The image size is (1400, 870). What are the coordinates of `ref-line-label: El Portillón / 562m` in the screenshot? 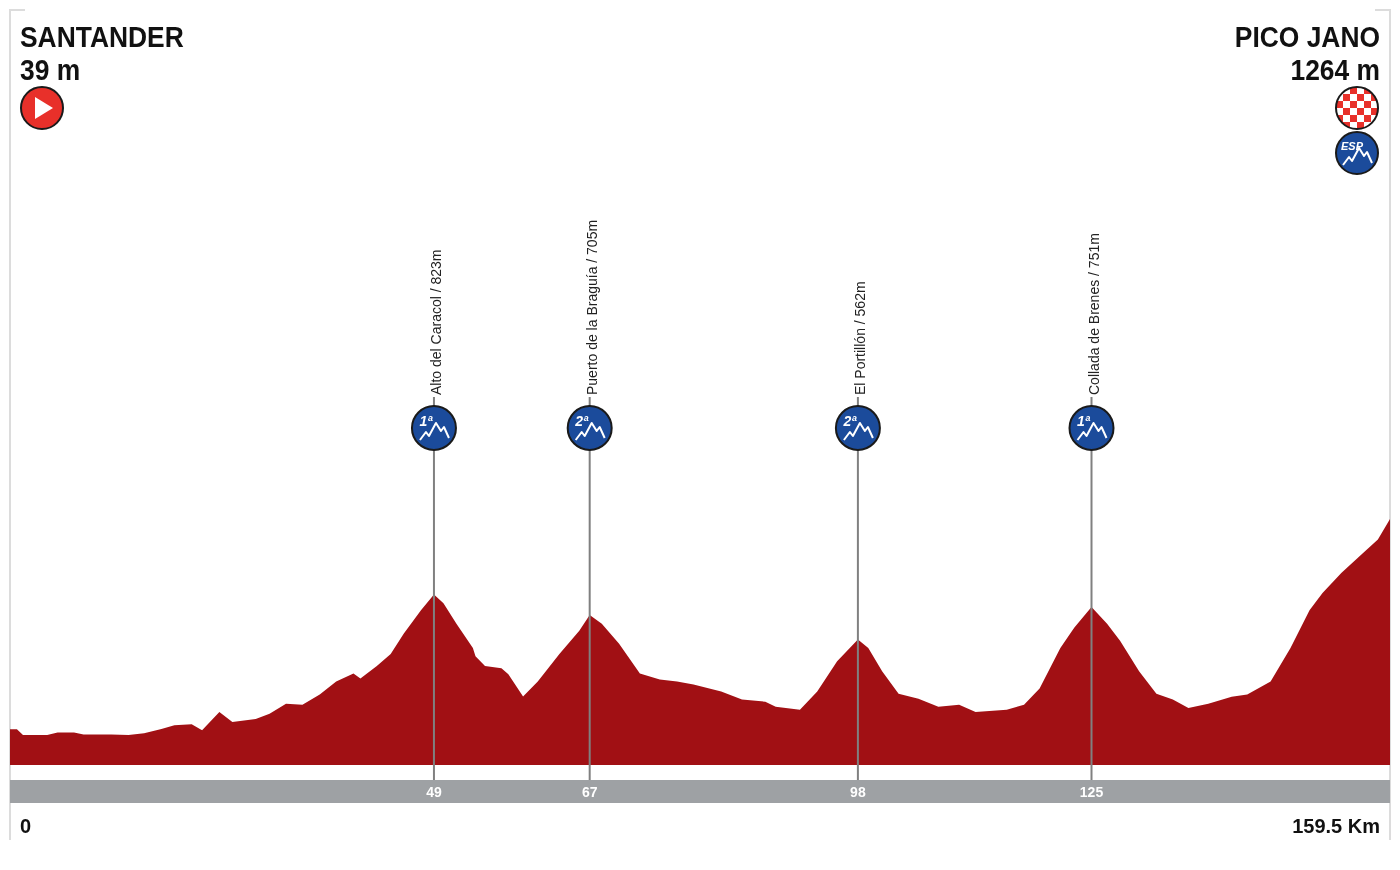 It's located at (859, 338).